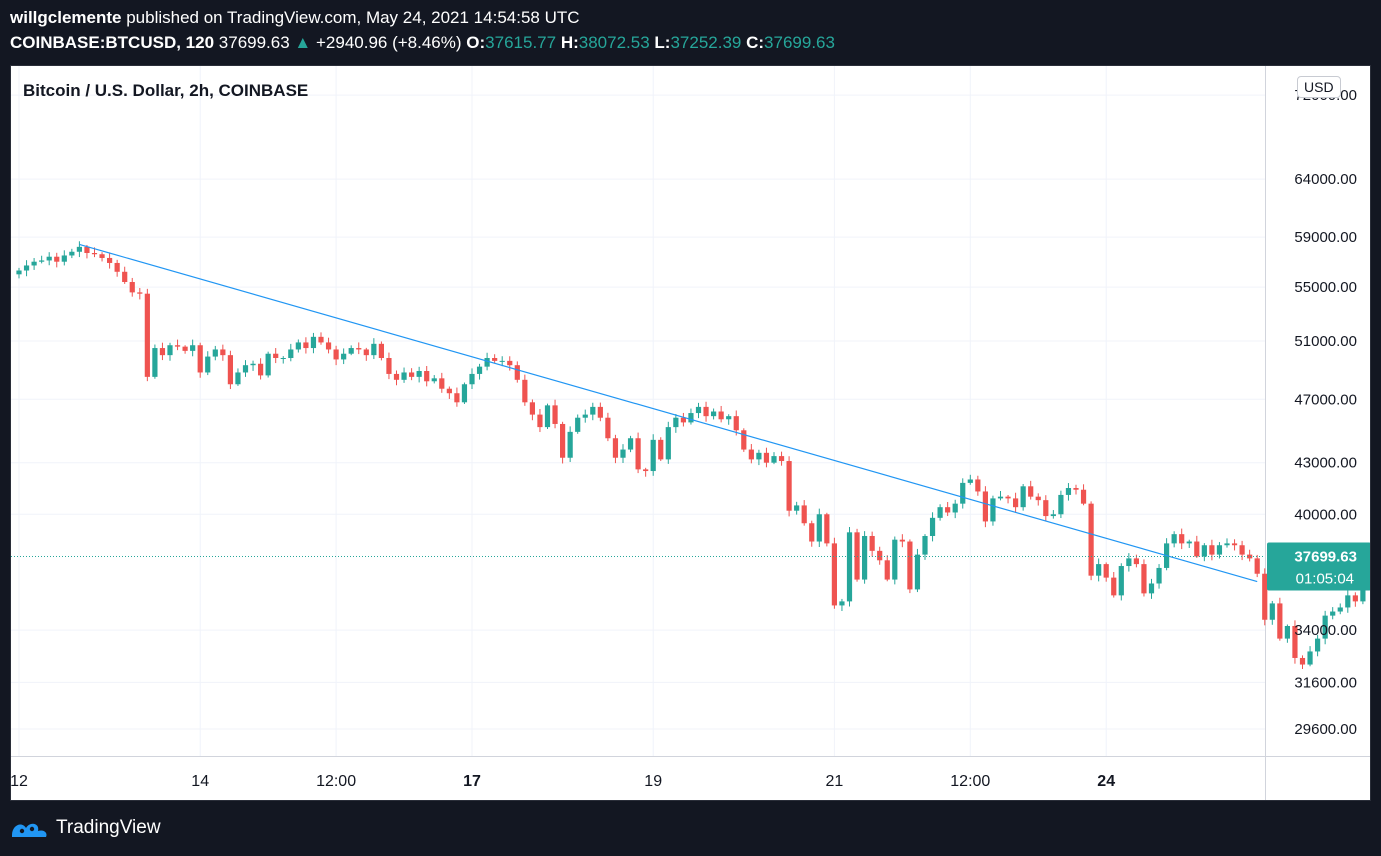 The height and width of the screenshot is (856, 1381). Describe the element at coordinates (66, 17) in the screenshot. I see `author-name: willgclemente` at that location.